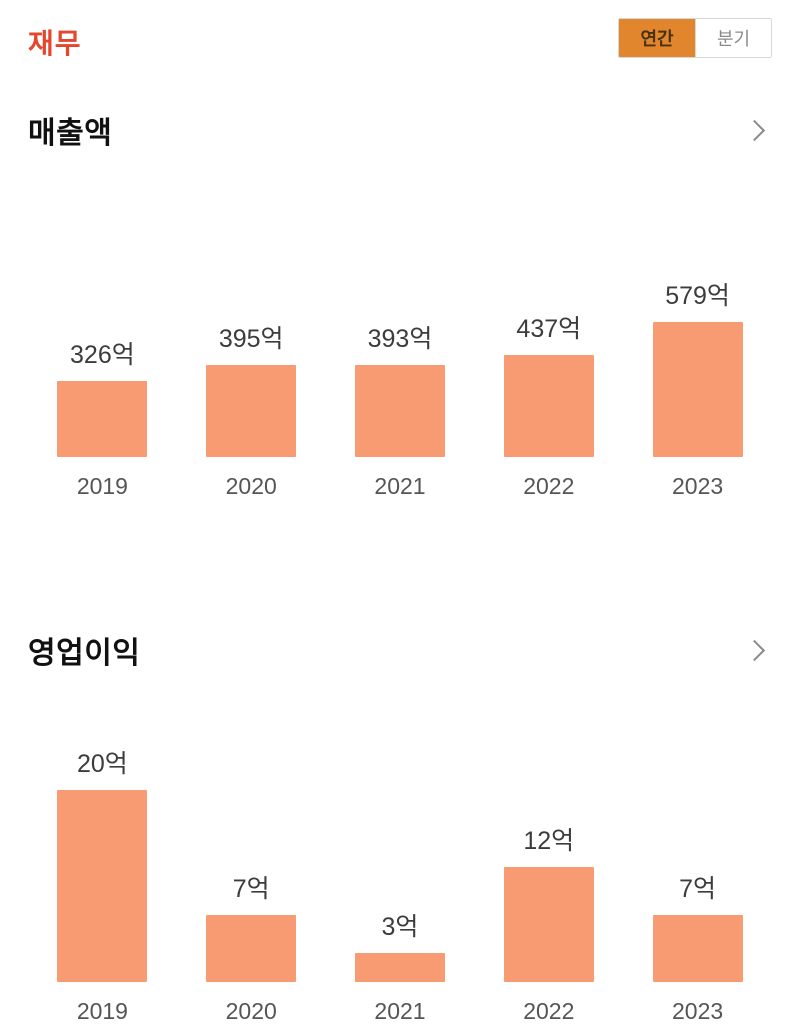 This screenshot has width=800, height=1027. What do you see at coordinates (400, 46) in the screenshot?
I see `page-header: 재무 연간 분기` at bounding box center [400, 46].